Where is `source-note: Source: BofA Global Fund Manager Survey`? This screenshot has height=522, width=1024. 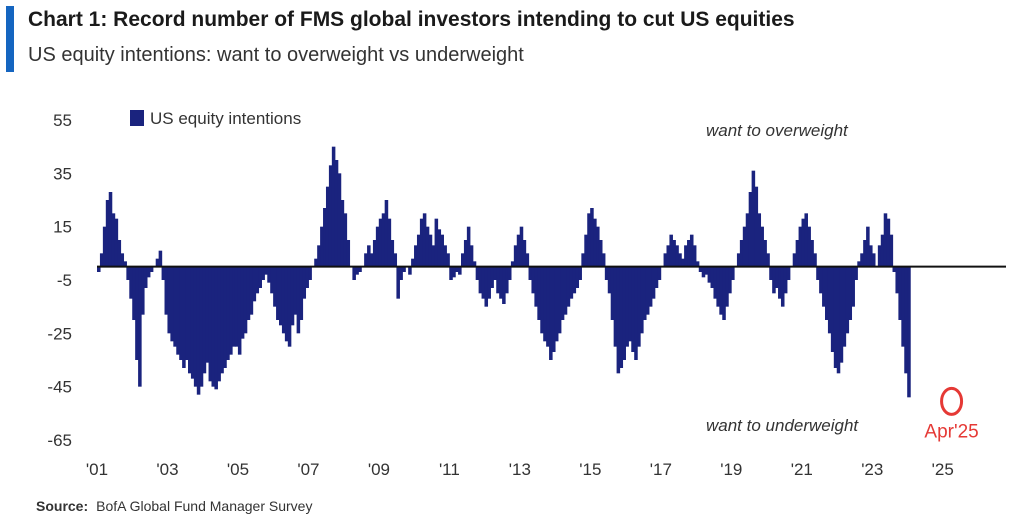
source-note: Source: BofA Global Fund Manager Survey is located at coordinates (174, 506).